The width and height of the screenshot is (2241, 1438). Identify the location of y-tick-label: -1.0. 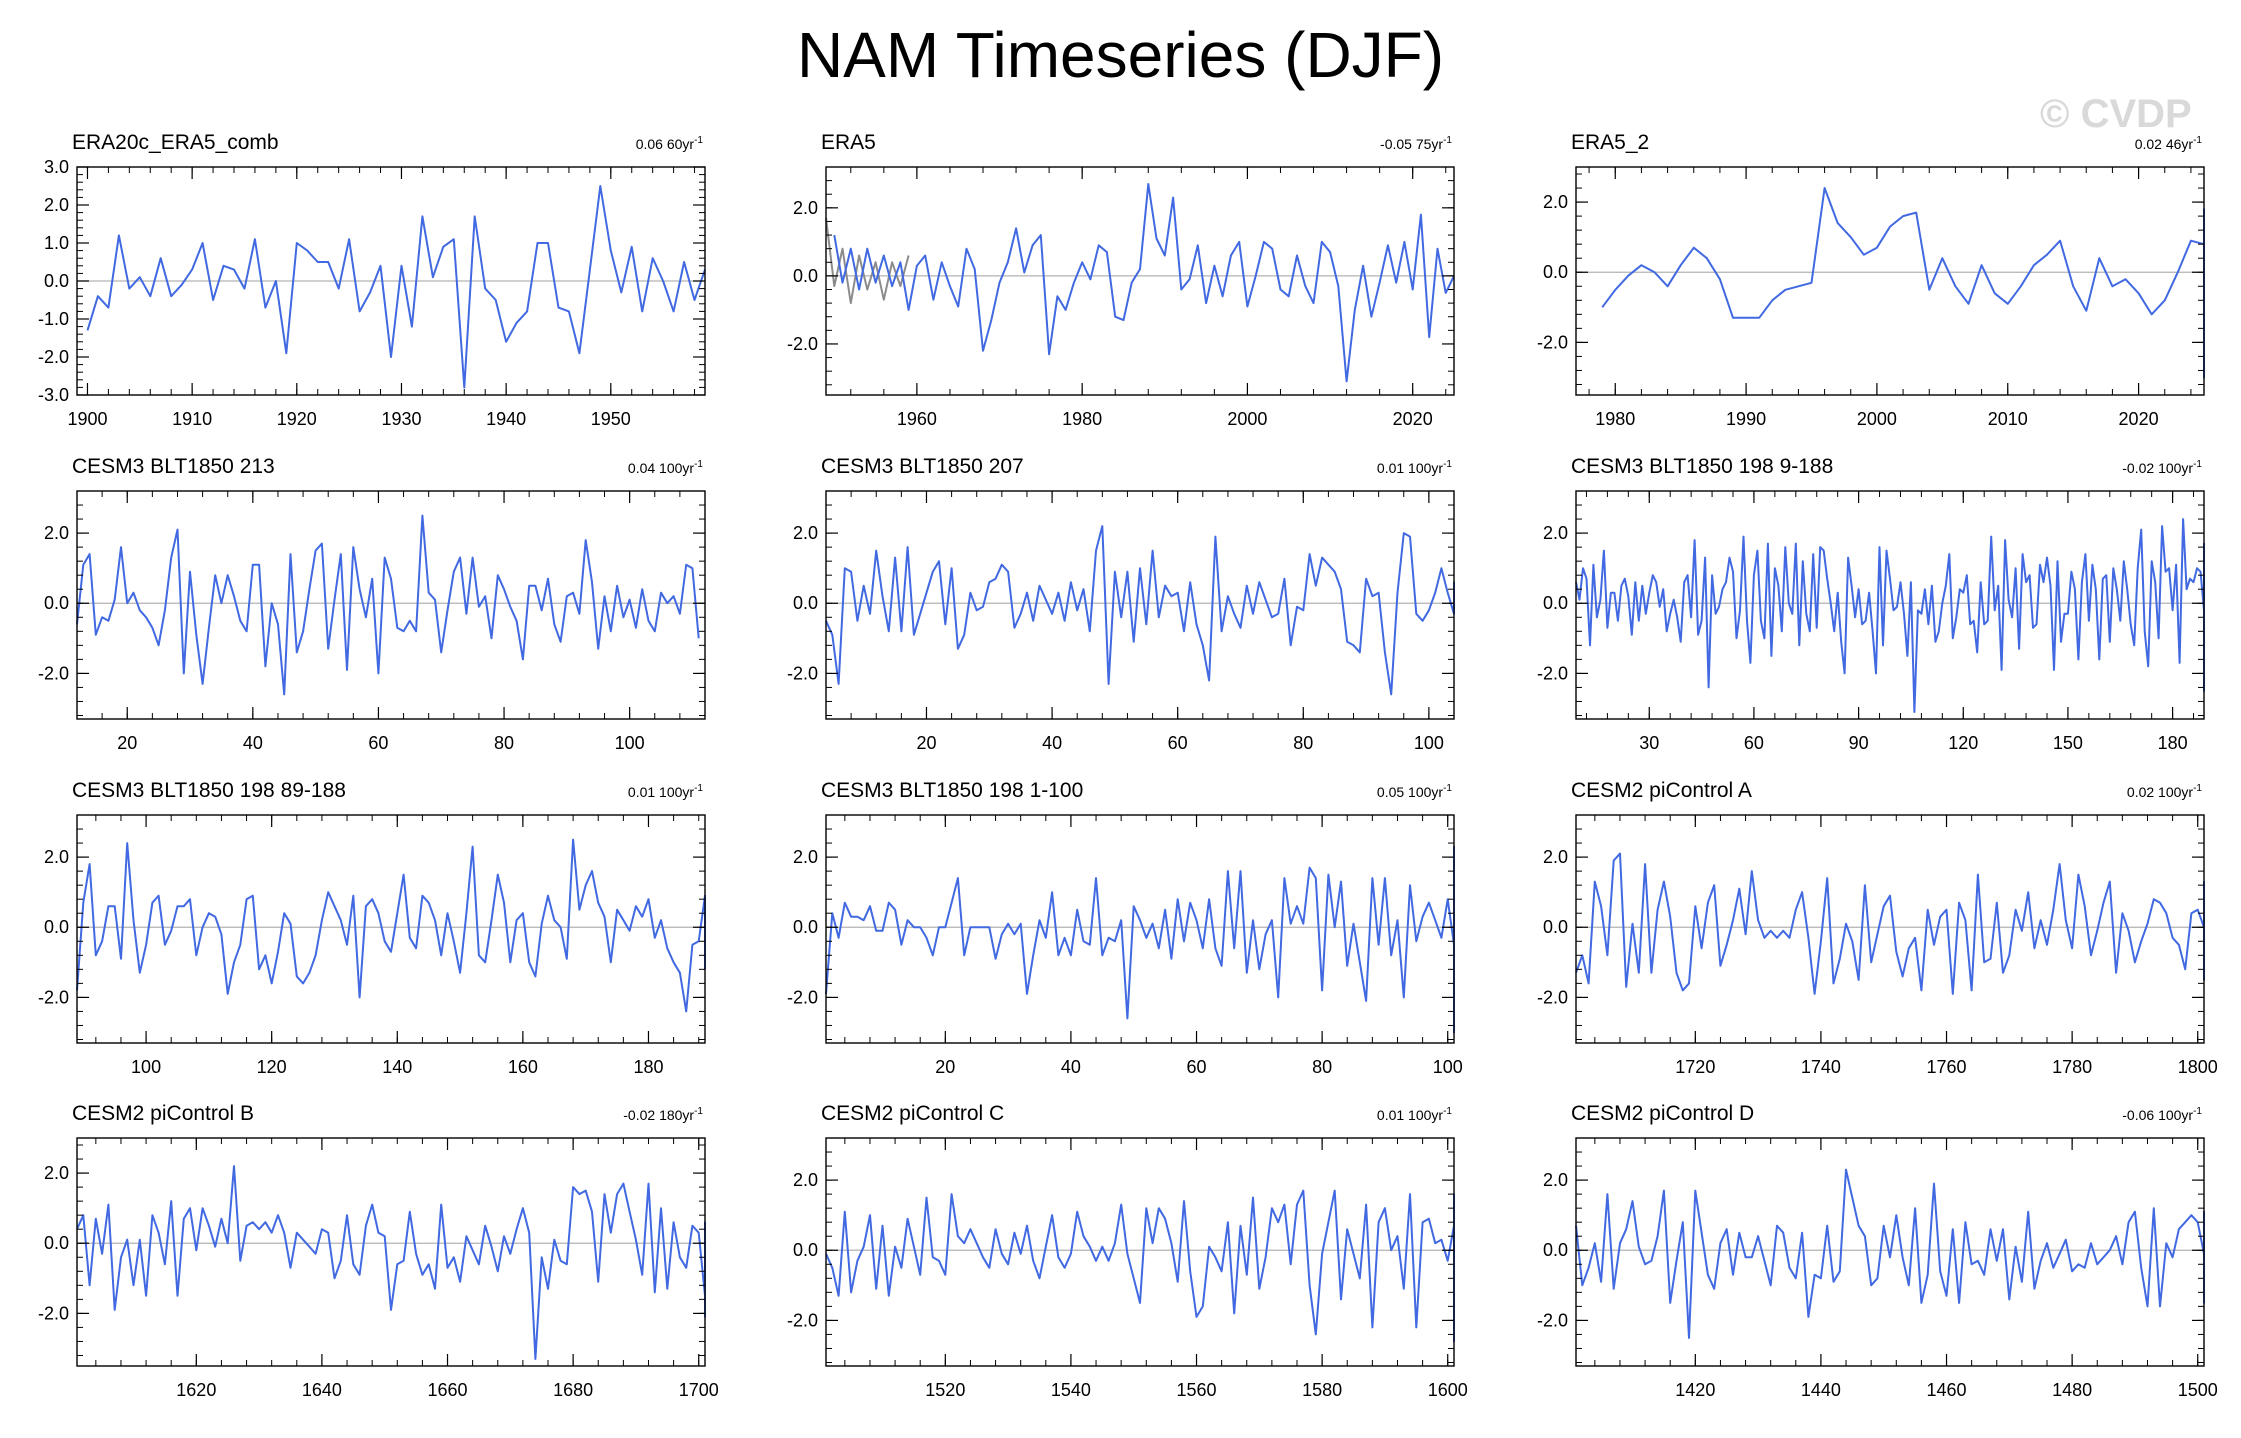
(53, 319).